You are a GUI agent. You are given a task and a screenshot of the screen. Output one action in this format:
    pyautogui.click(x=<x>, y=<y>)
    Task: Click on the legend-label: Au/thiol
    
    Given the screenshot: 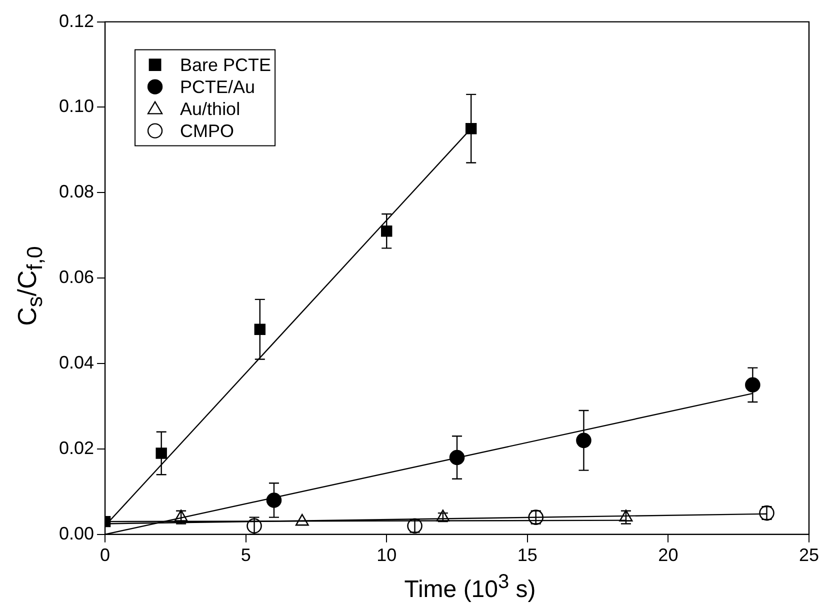 What is the action you would take?
    pyautogui.click(x=210, y=108)
    